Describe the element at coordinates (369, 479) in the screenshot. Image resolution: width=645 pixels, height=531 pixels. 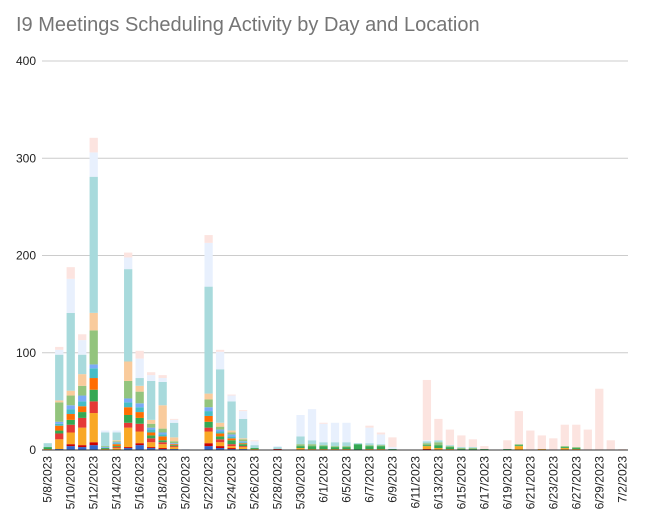
I see `x-tick-label: 6/7/2023` at that location.